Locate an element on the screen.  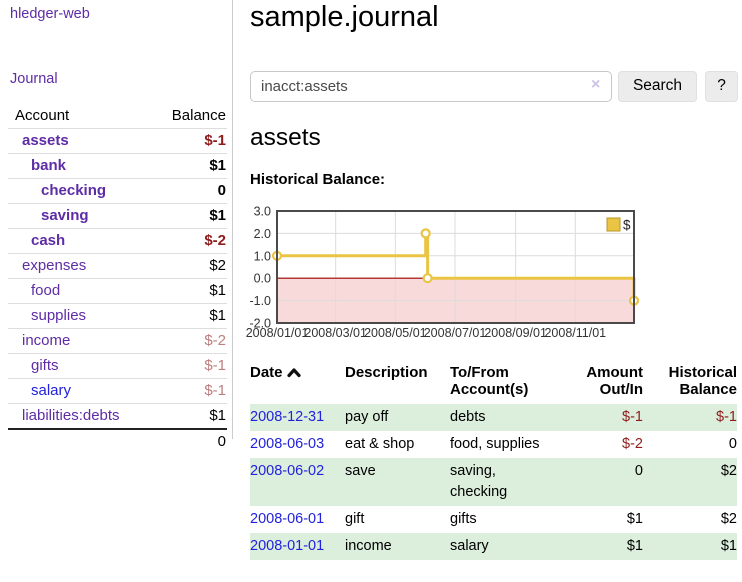
sidebar-account-link: expenses is located at coordinates (54, 265).